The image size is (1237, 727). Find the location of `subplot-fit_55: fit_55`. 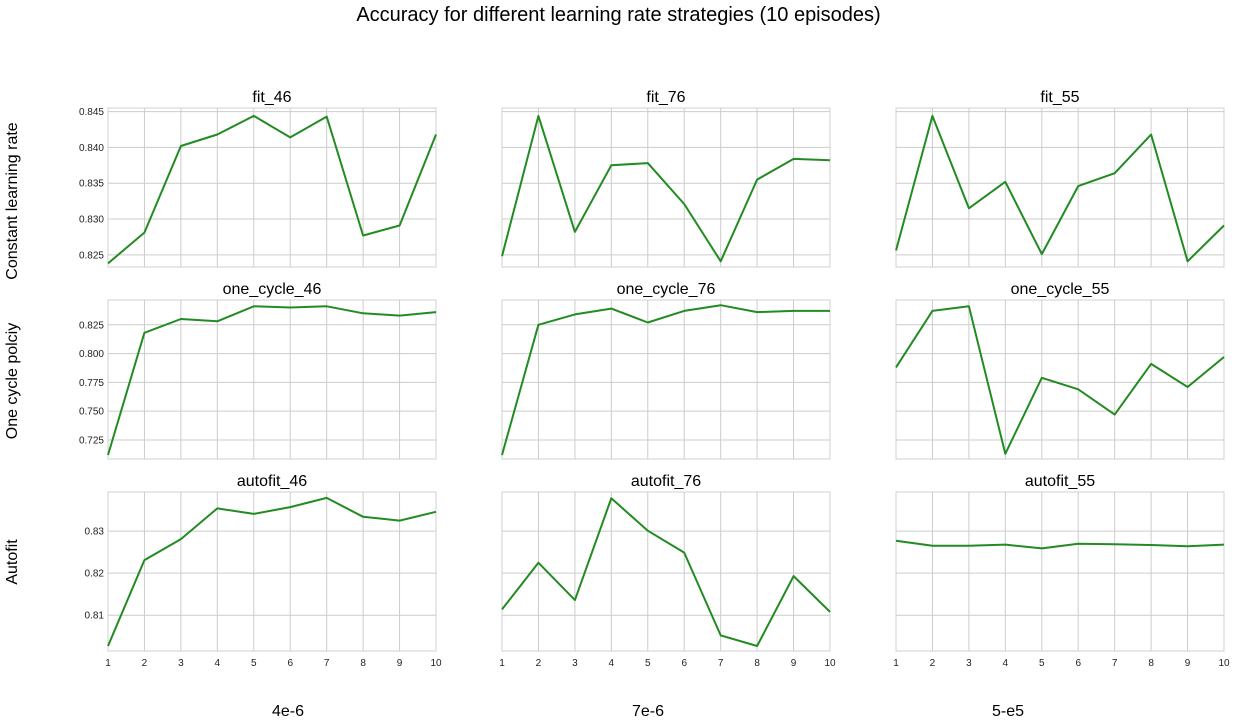

subplot-fit_55: fit_55 is located at coordinates (1060, 178).